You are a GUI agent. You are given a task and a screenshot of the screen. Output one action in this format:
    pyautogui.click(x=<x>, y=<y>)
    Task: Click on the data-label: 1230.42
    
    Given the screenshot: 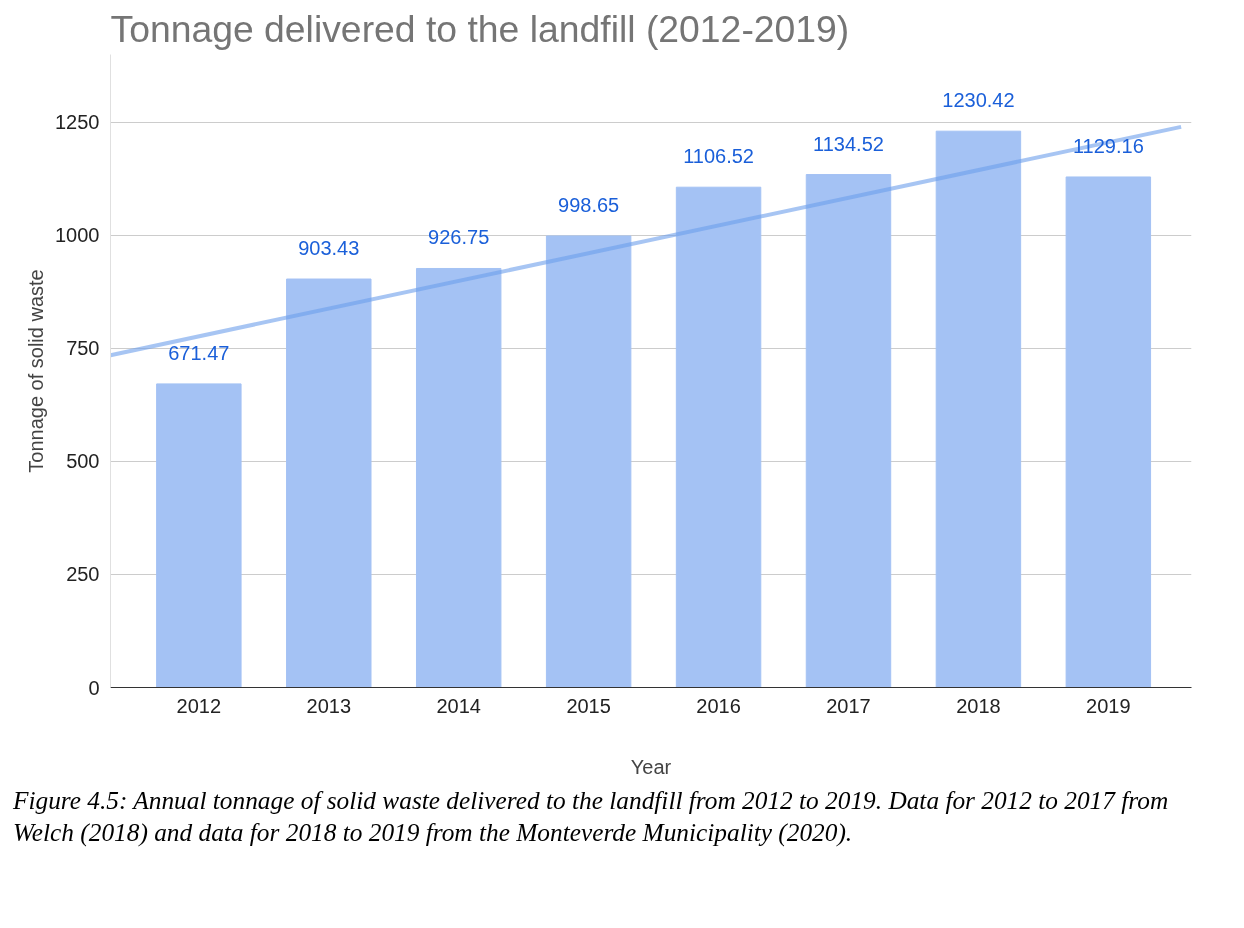 What is the action you would take?
    pyautogui.click(x=978, y=100)
    